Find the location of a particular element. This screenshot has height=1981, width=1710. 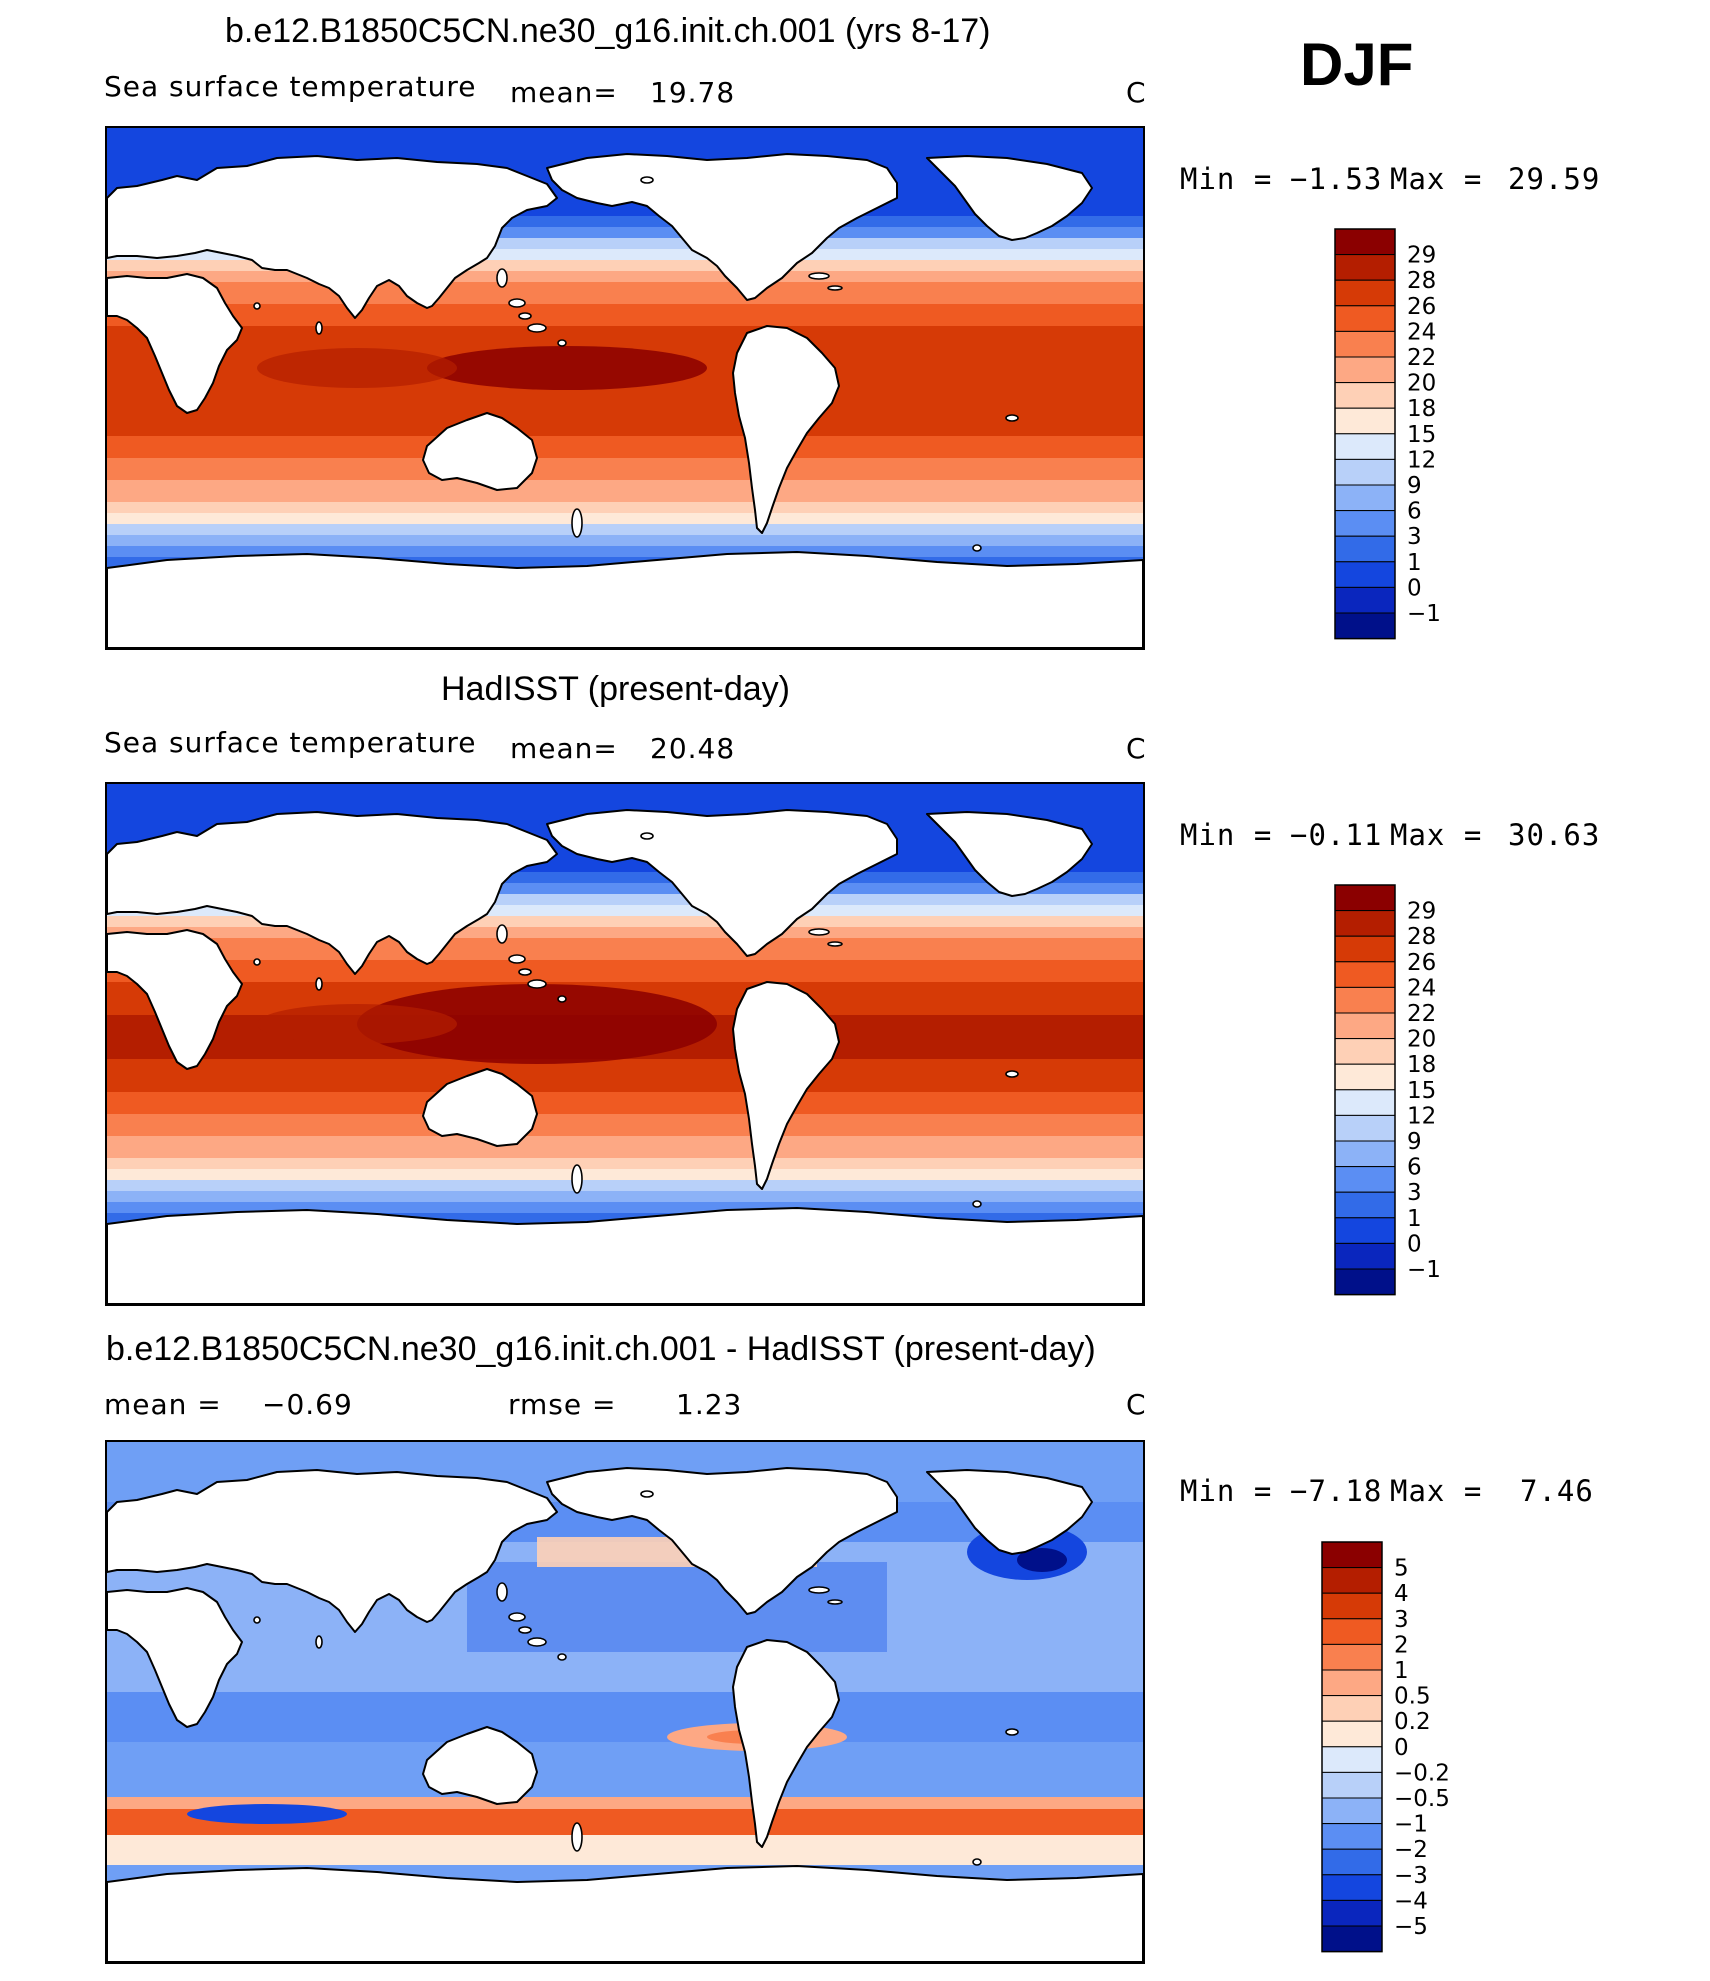

panel1-mean-label: mean= is located at coordinates (564, 92).